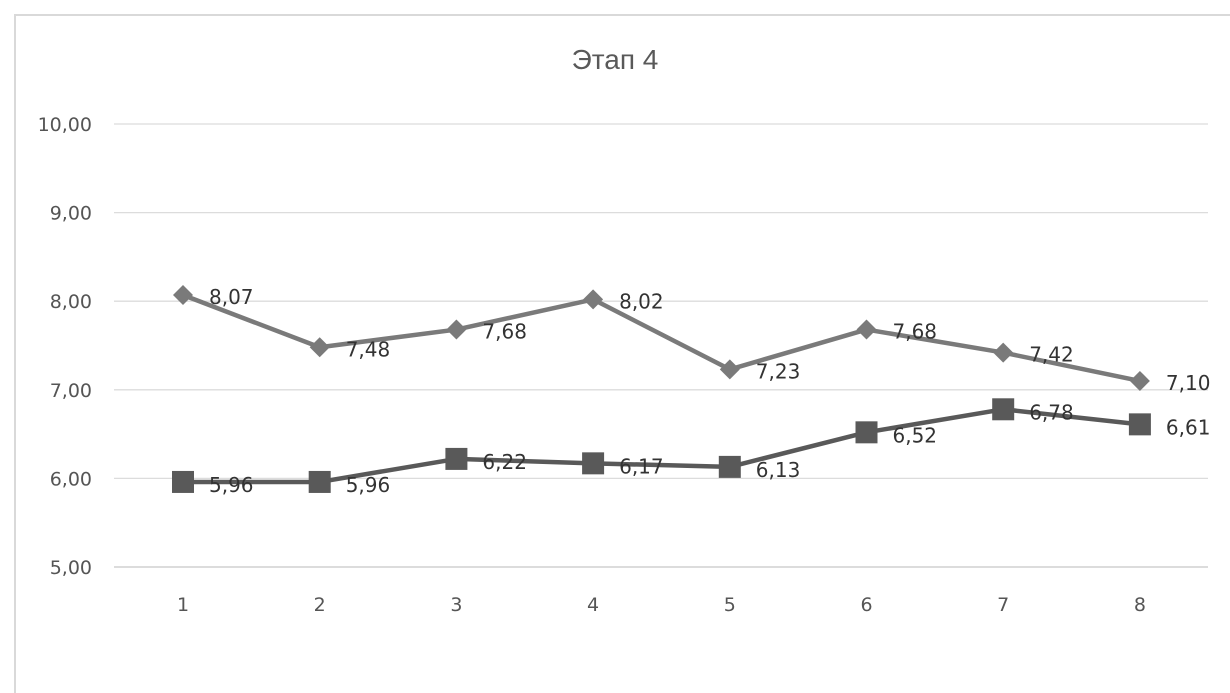 Image resolution: width=1230 pixels, height=693 pixels. What do you see at coordinates (778, 371) in the screenshot?
I see `data-label: 7,23` at bounding box center [778, 371].